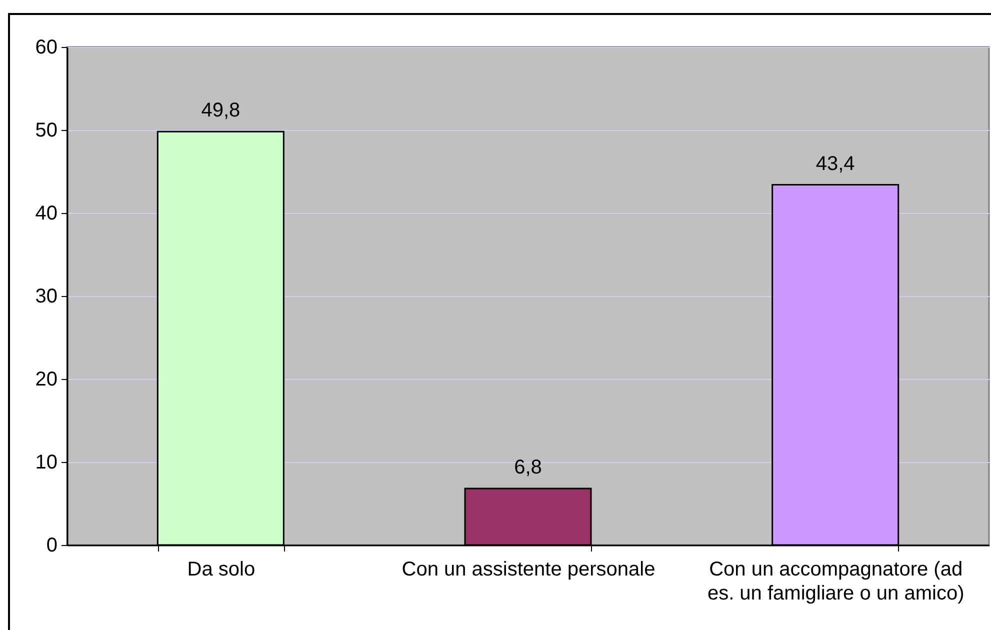  I want to click on y-tick-label: 0, so click(52, 545).